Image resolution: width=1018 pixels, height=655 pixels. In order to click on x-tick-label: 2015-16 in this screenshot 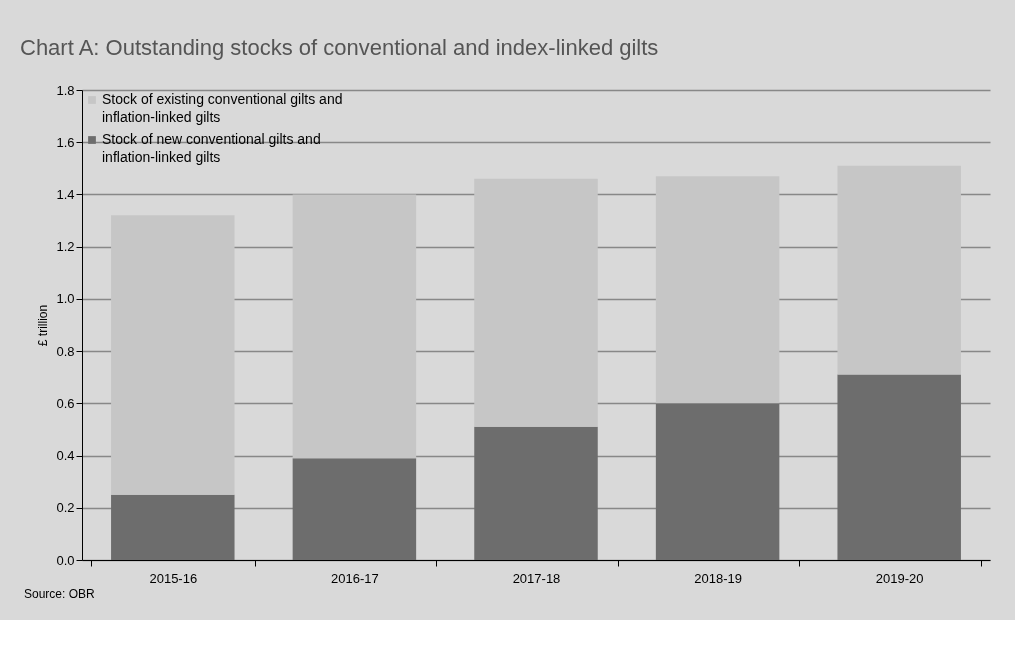, I will do `click(173, 578)`.